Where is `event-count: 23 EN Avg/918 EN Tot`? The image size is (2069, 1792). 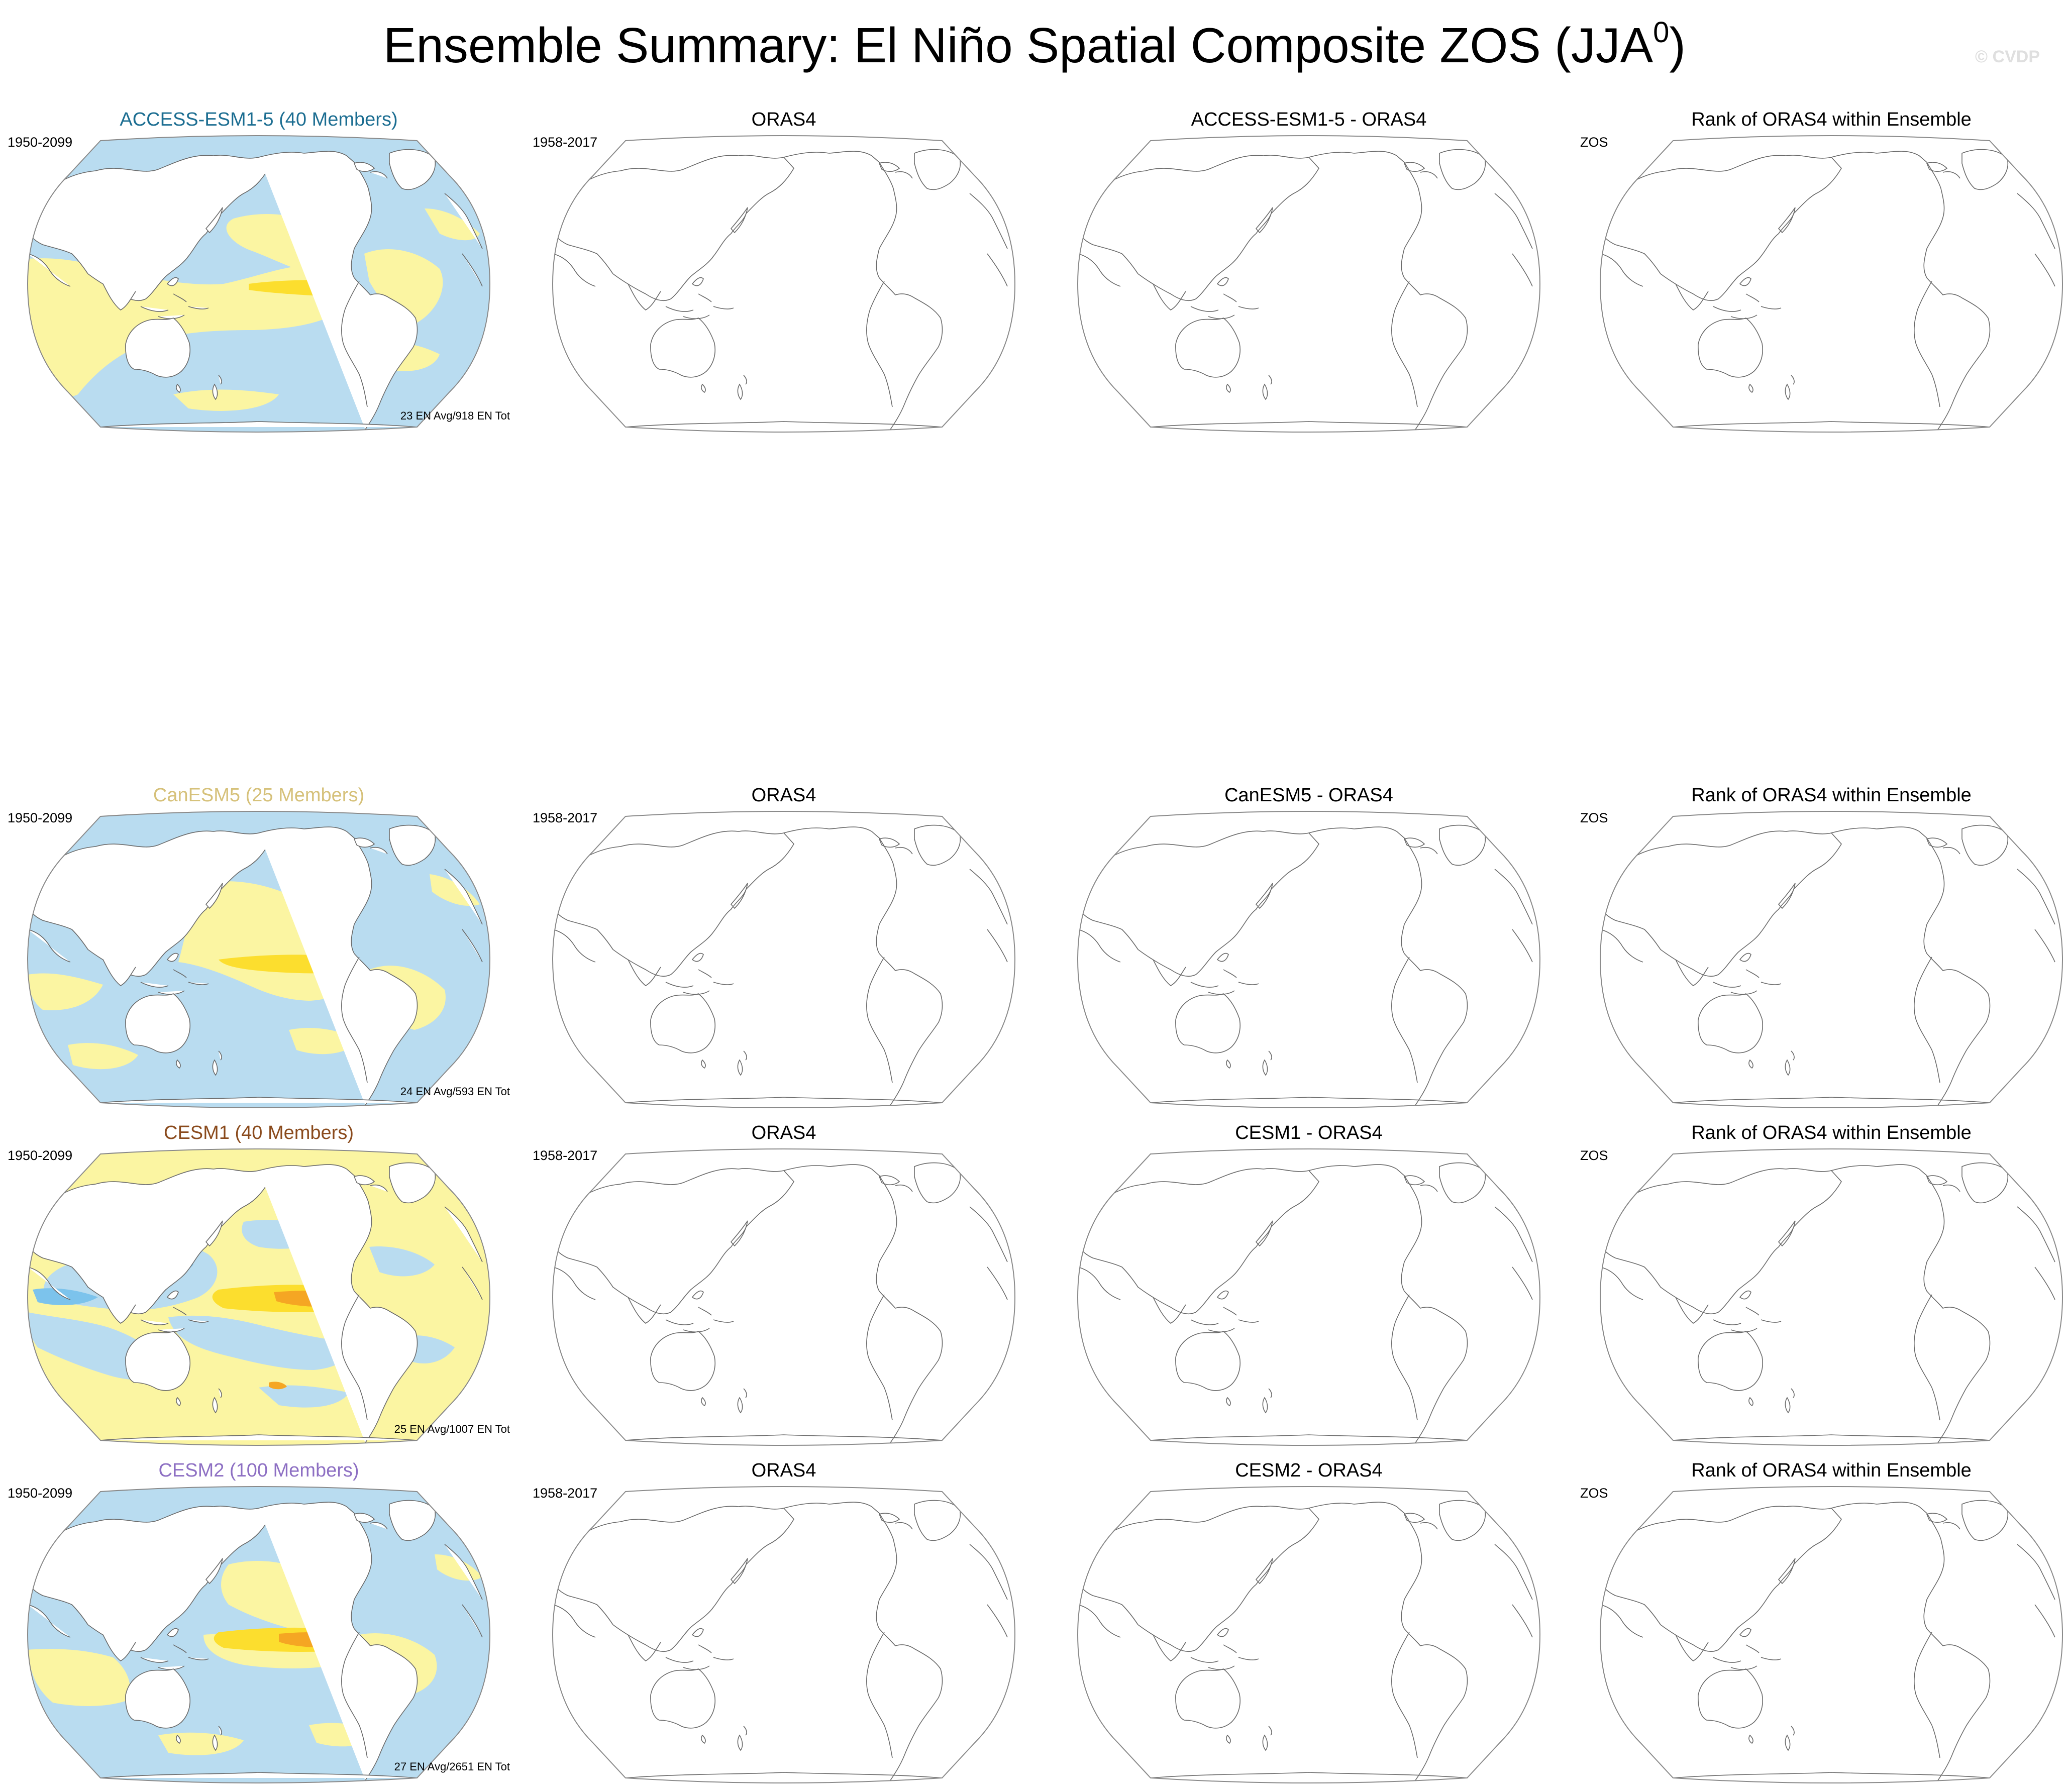 event-count: 23 EN Avg/918 EN Tot is located at coordinates (455, 415).